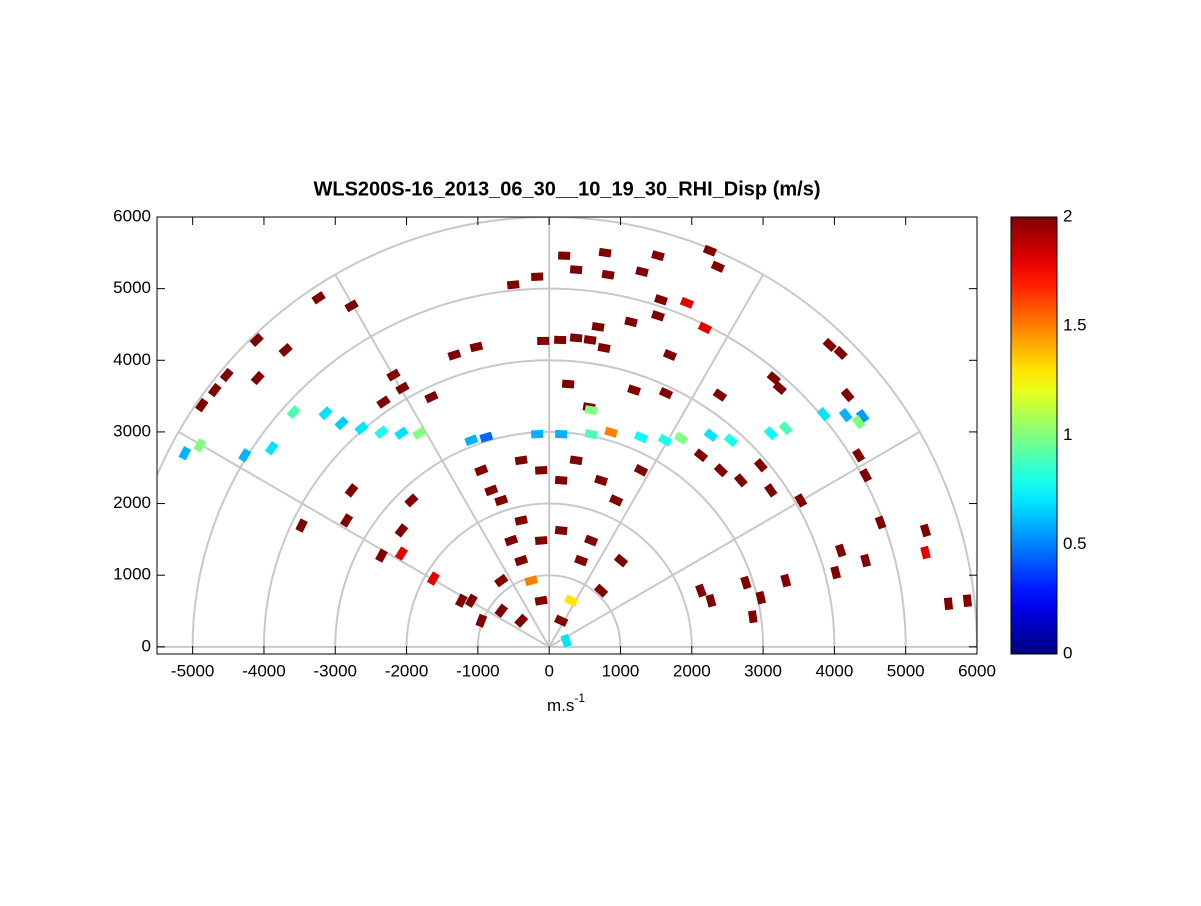 The image size is (1201, 906). Describe the element at coordinates (335, 670) in the screenshot. I see `x-tick-label: -3000` at that location.